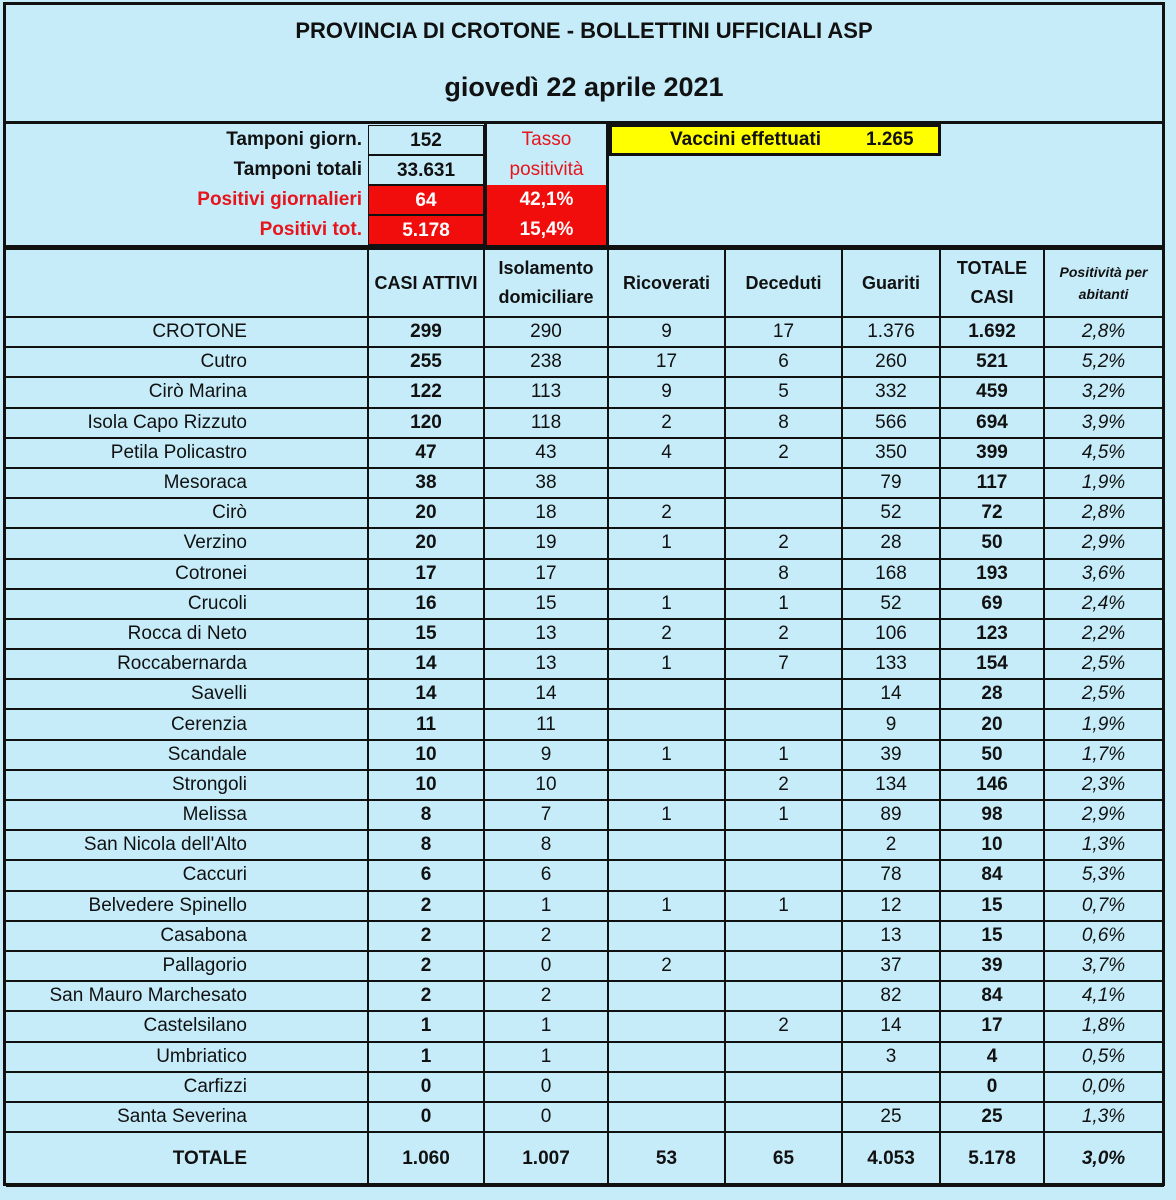 This screenshot has width=1176, height=1200. What do you see at coordinates (187, 754) in the screenshot?
I see `cell-municipality: Scandale` at bounding box center [187, 754].